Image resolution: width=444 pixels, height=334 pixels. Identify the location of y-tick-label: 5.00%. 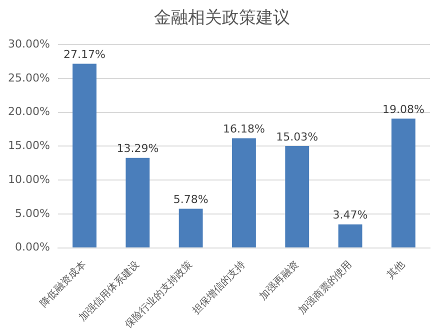
(32, 213).